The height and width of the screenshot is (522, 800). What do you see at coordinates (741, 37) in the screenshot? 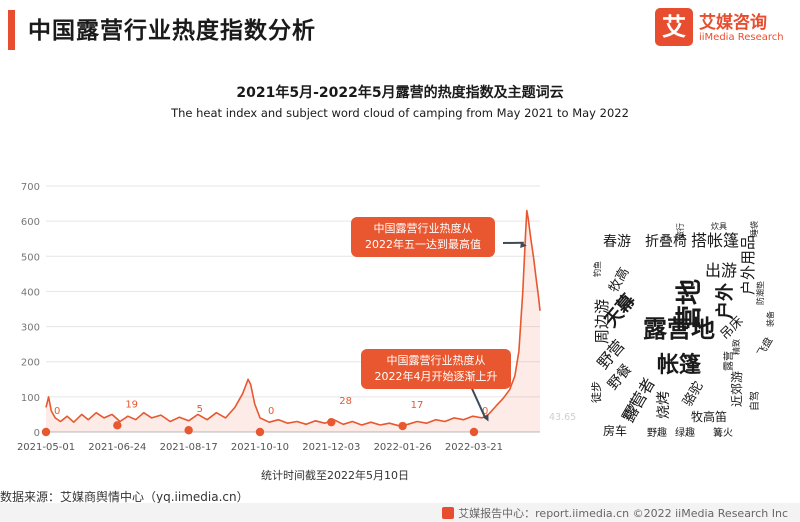
I see `logo-en-text: iiMedia Research` at bounding box center [741, 37].